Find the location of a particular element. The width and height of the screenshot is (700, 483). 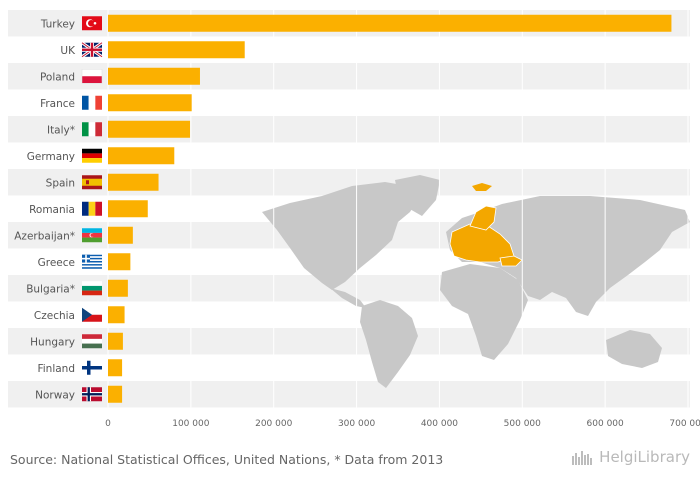

france-flag-icon is located at coordinates (92, 102).